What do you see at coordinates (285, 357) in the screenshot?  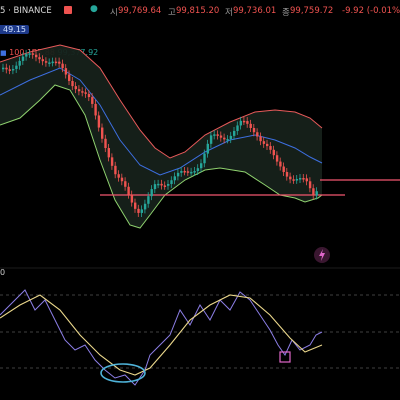 I see `alert-marker` at bounding box center [285, 357].